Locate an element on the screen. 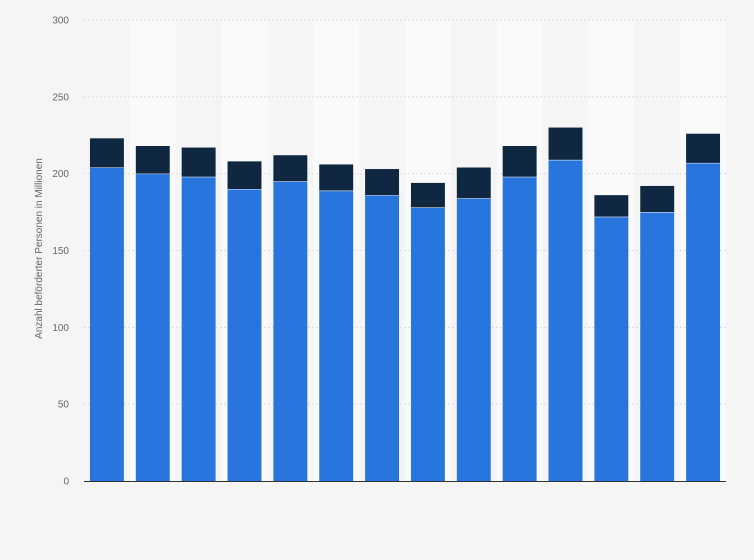  y-axis-ticks: 0 50 100 150 200 250 300 is located at coordinates (60, 252).